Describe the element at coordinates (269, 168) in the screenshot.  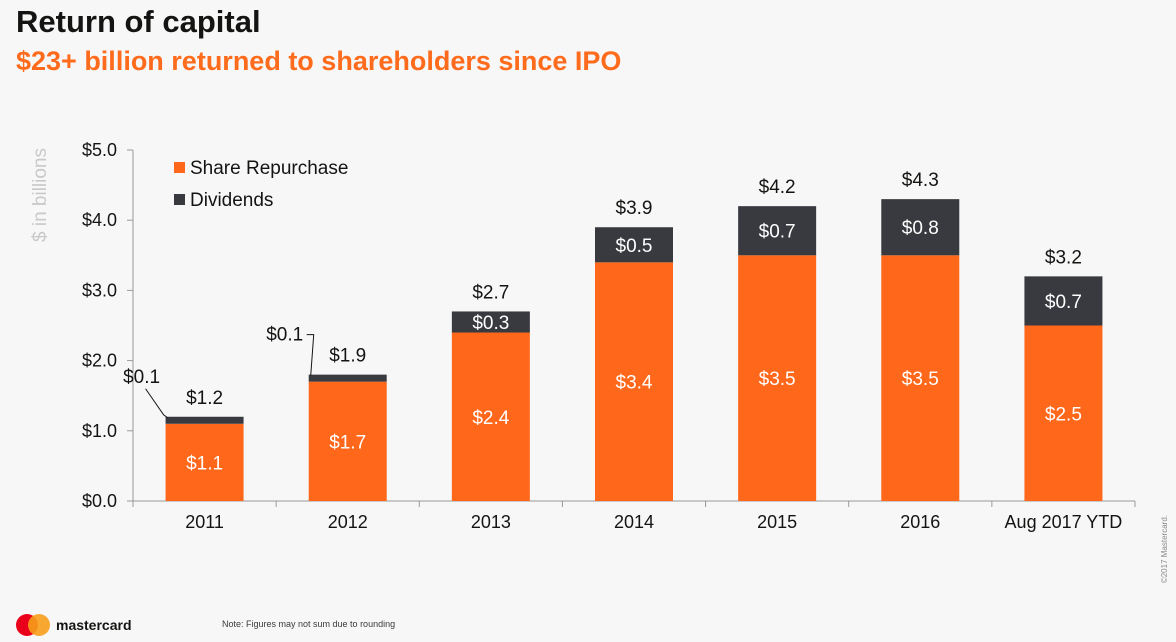
I see `legend-label: Share Repurchase` at that location.